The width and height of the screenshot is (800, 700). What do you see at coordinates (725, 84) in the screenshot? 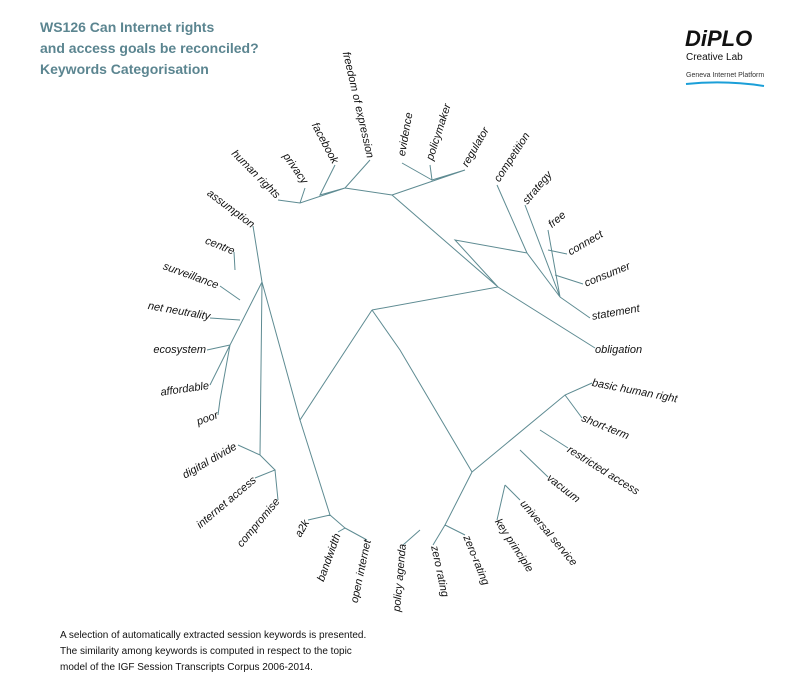
I see `logo-swoosh` at bounding box center [725, 84].